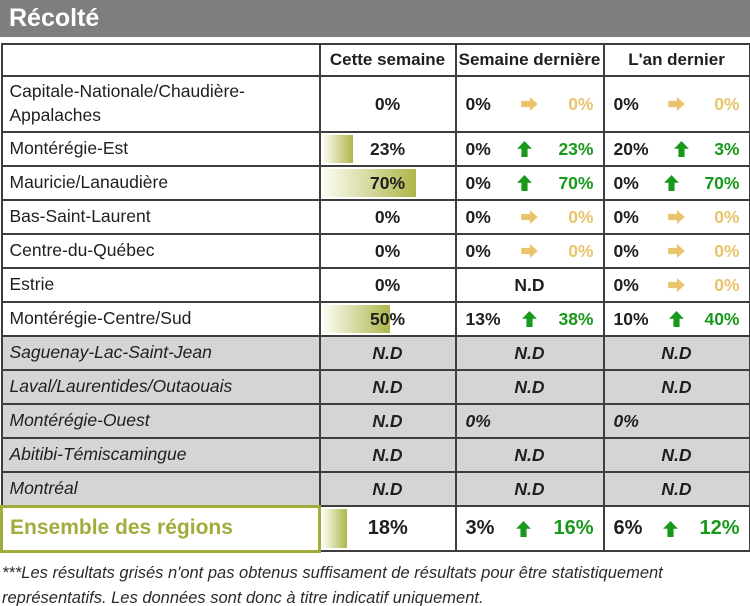 The width and height of the screenshot is (750, 606). Describe the element at coordinates (160, 217) in the screenshot. I see `region-label: Bas-Saint-Laurent` at that location.